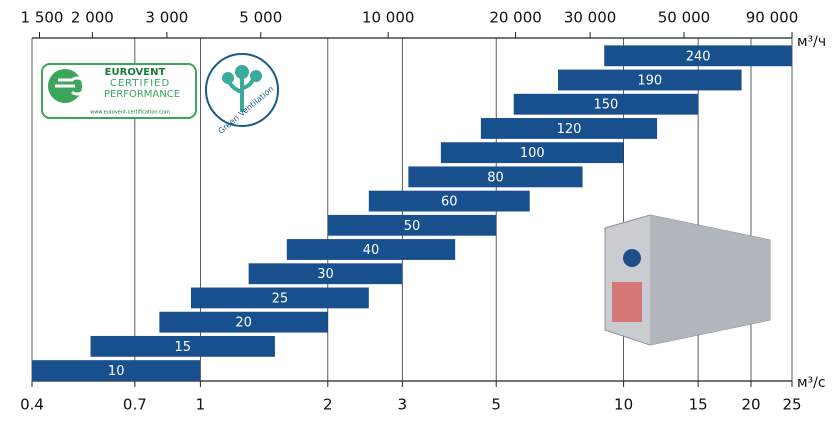  I want to click on logo-text: www.eurovent-certification.com, so click(130, 113).